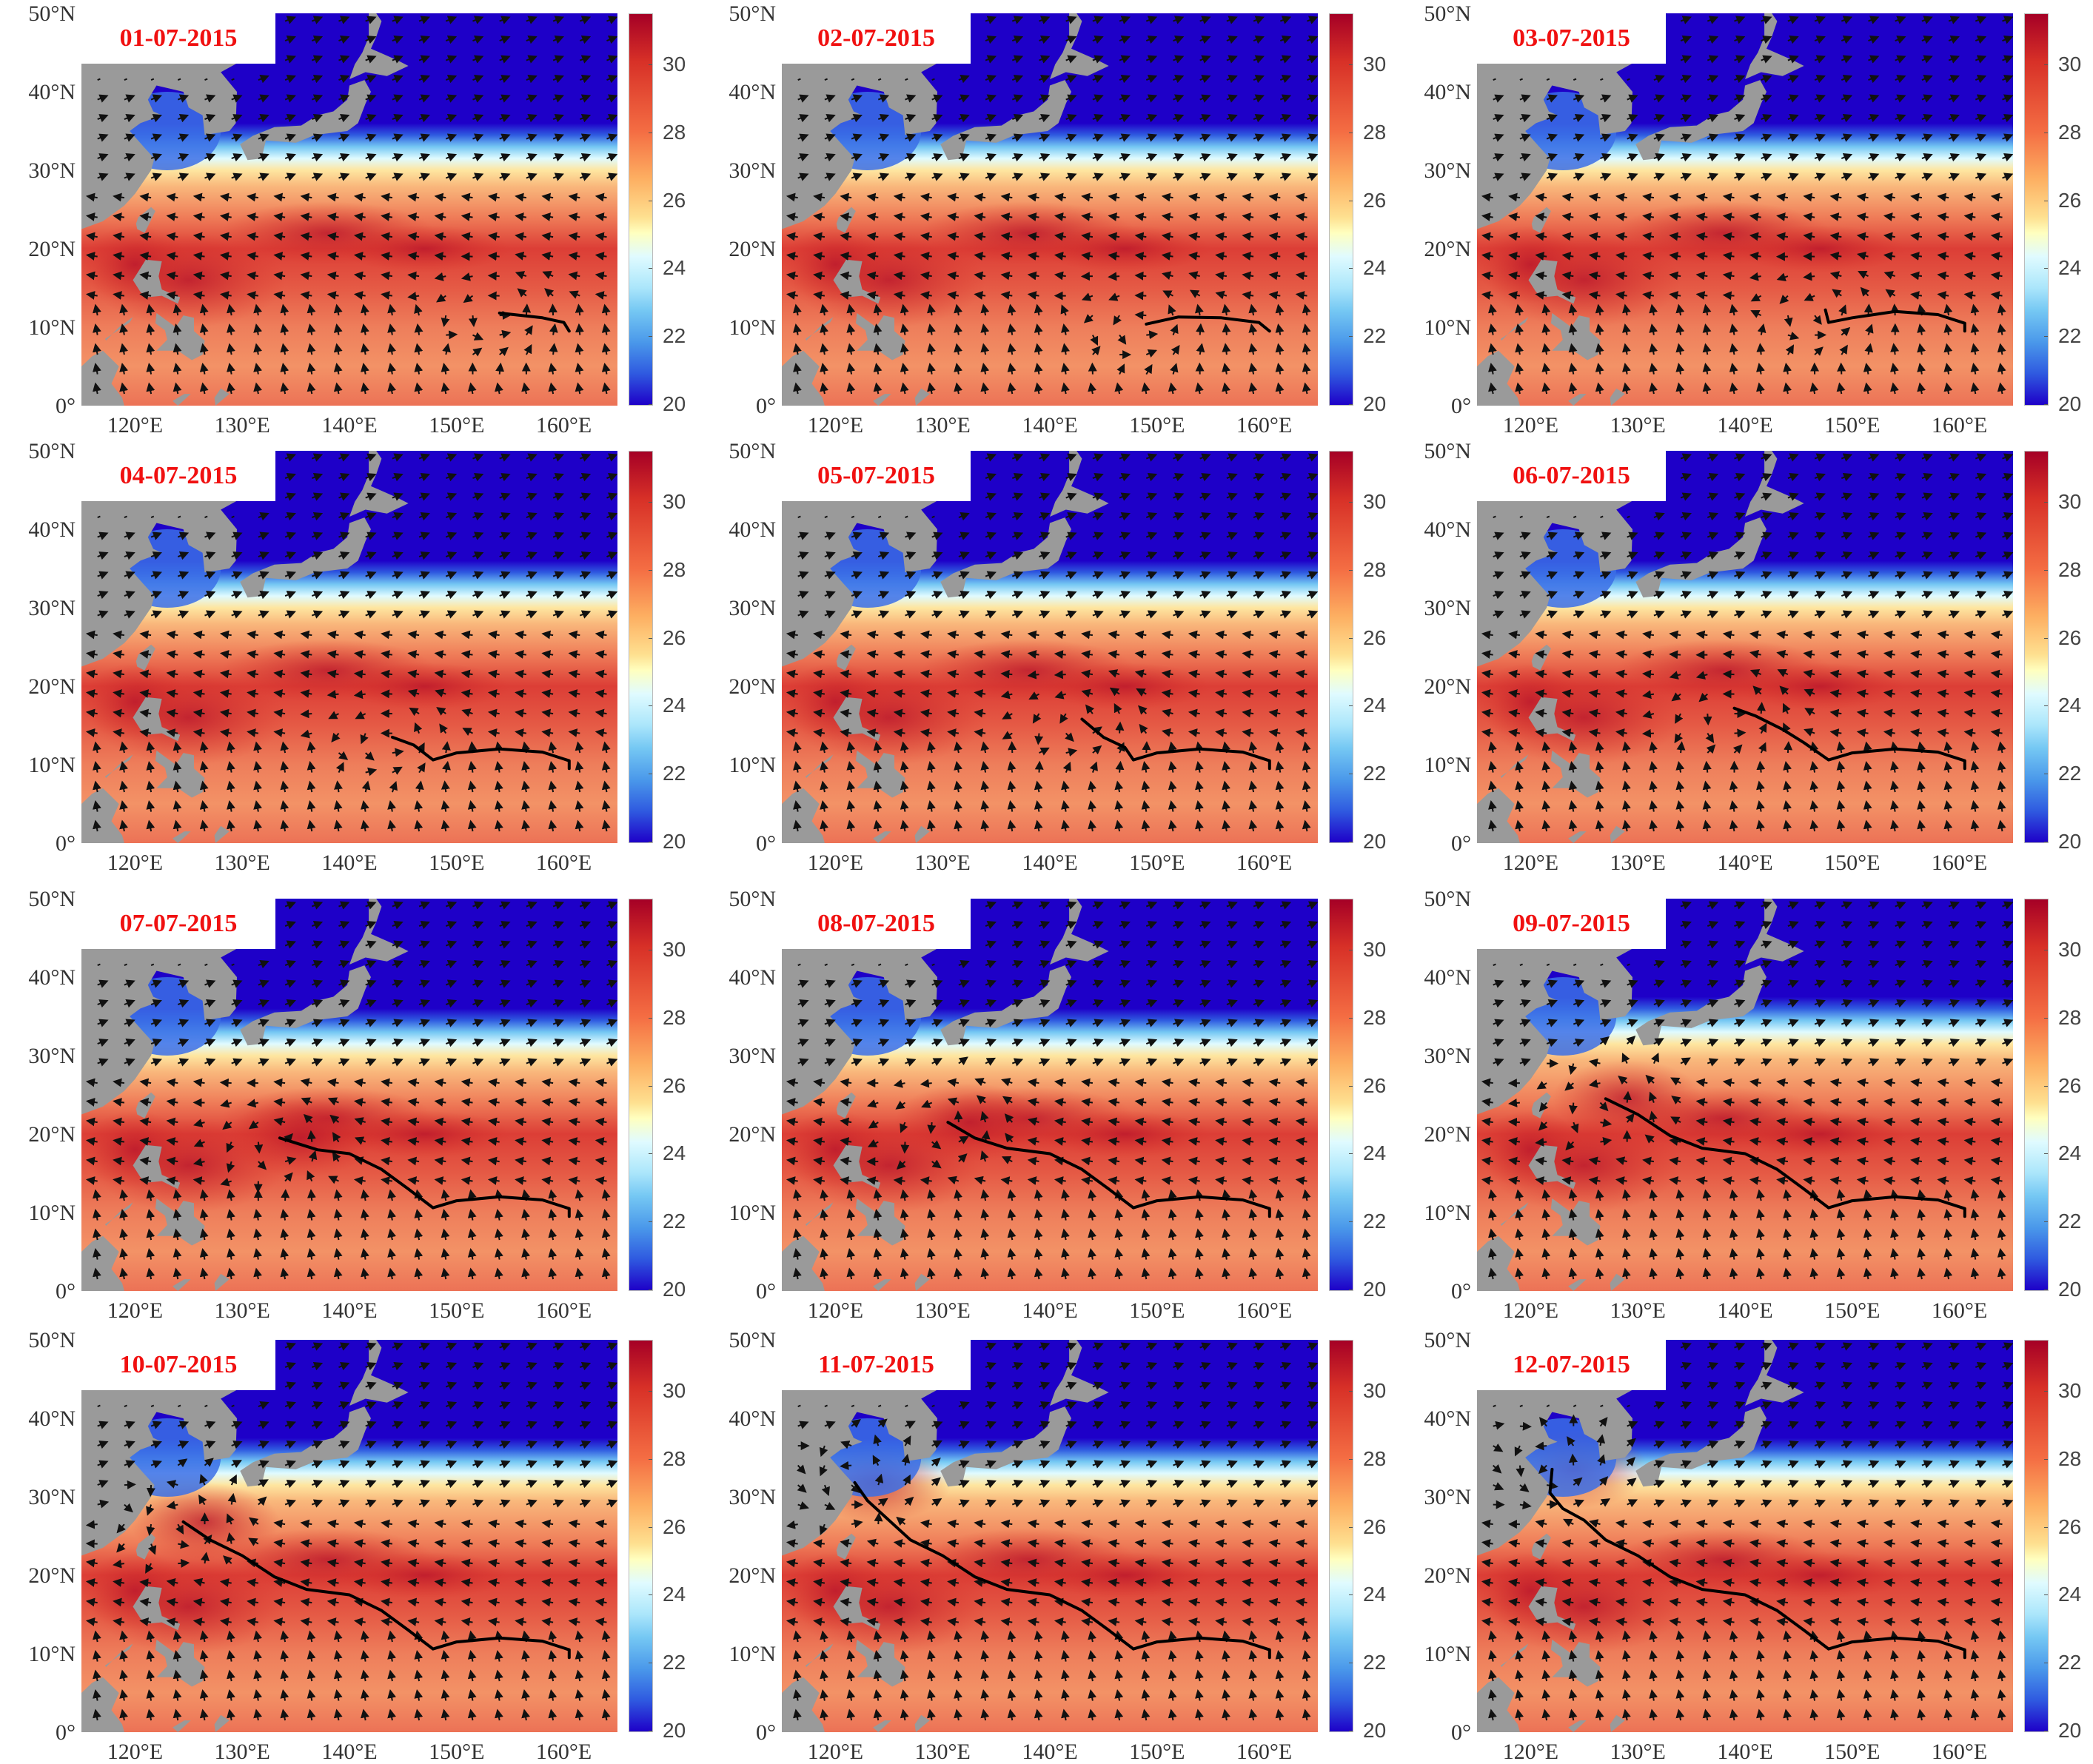  What do you see at coordinates (876, 476) in the screenshot?
I see `date-label: 05-07-2015` at bounding box center [876, 476].